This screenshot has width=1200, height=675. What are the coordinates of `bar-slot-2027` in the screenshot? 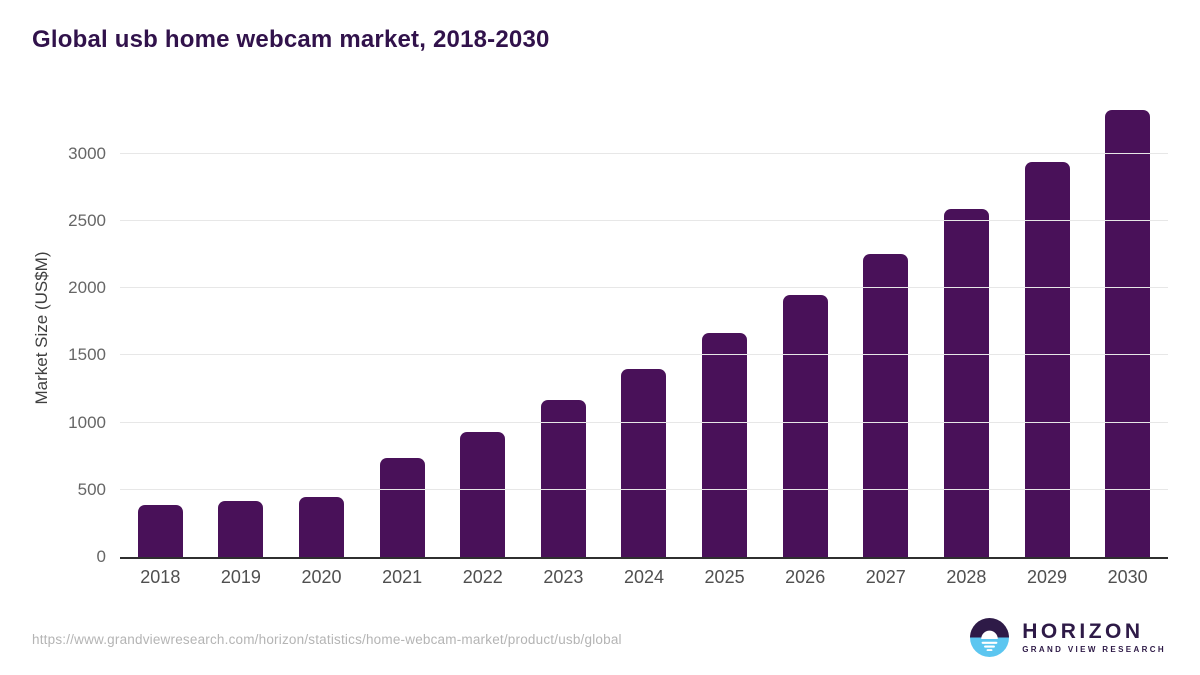 It's located at (885, 328).